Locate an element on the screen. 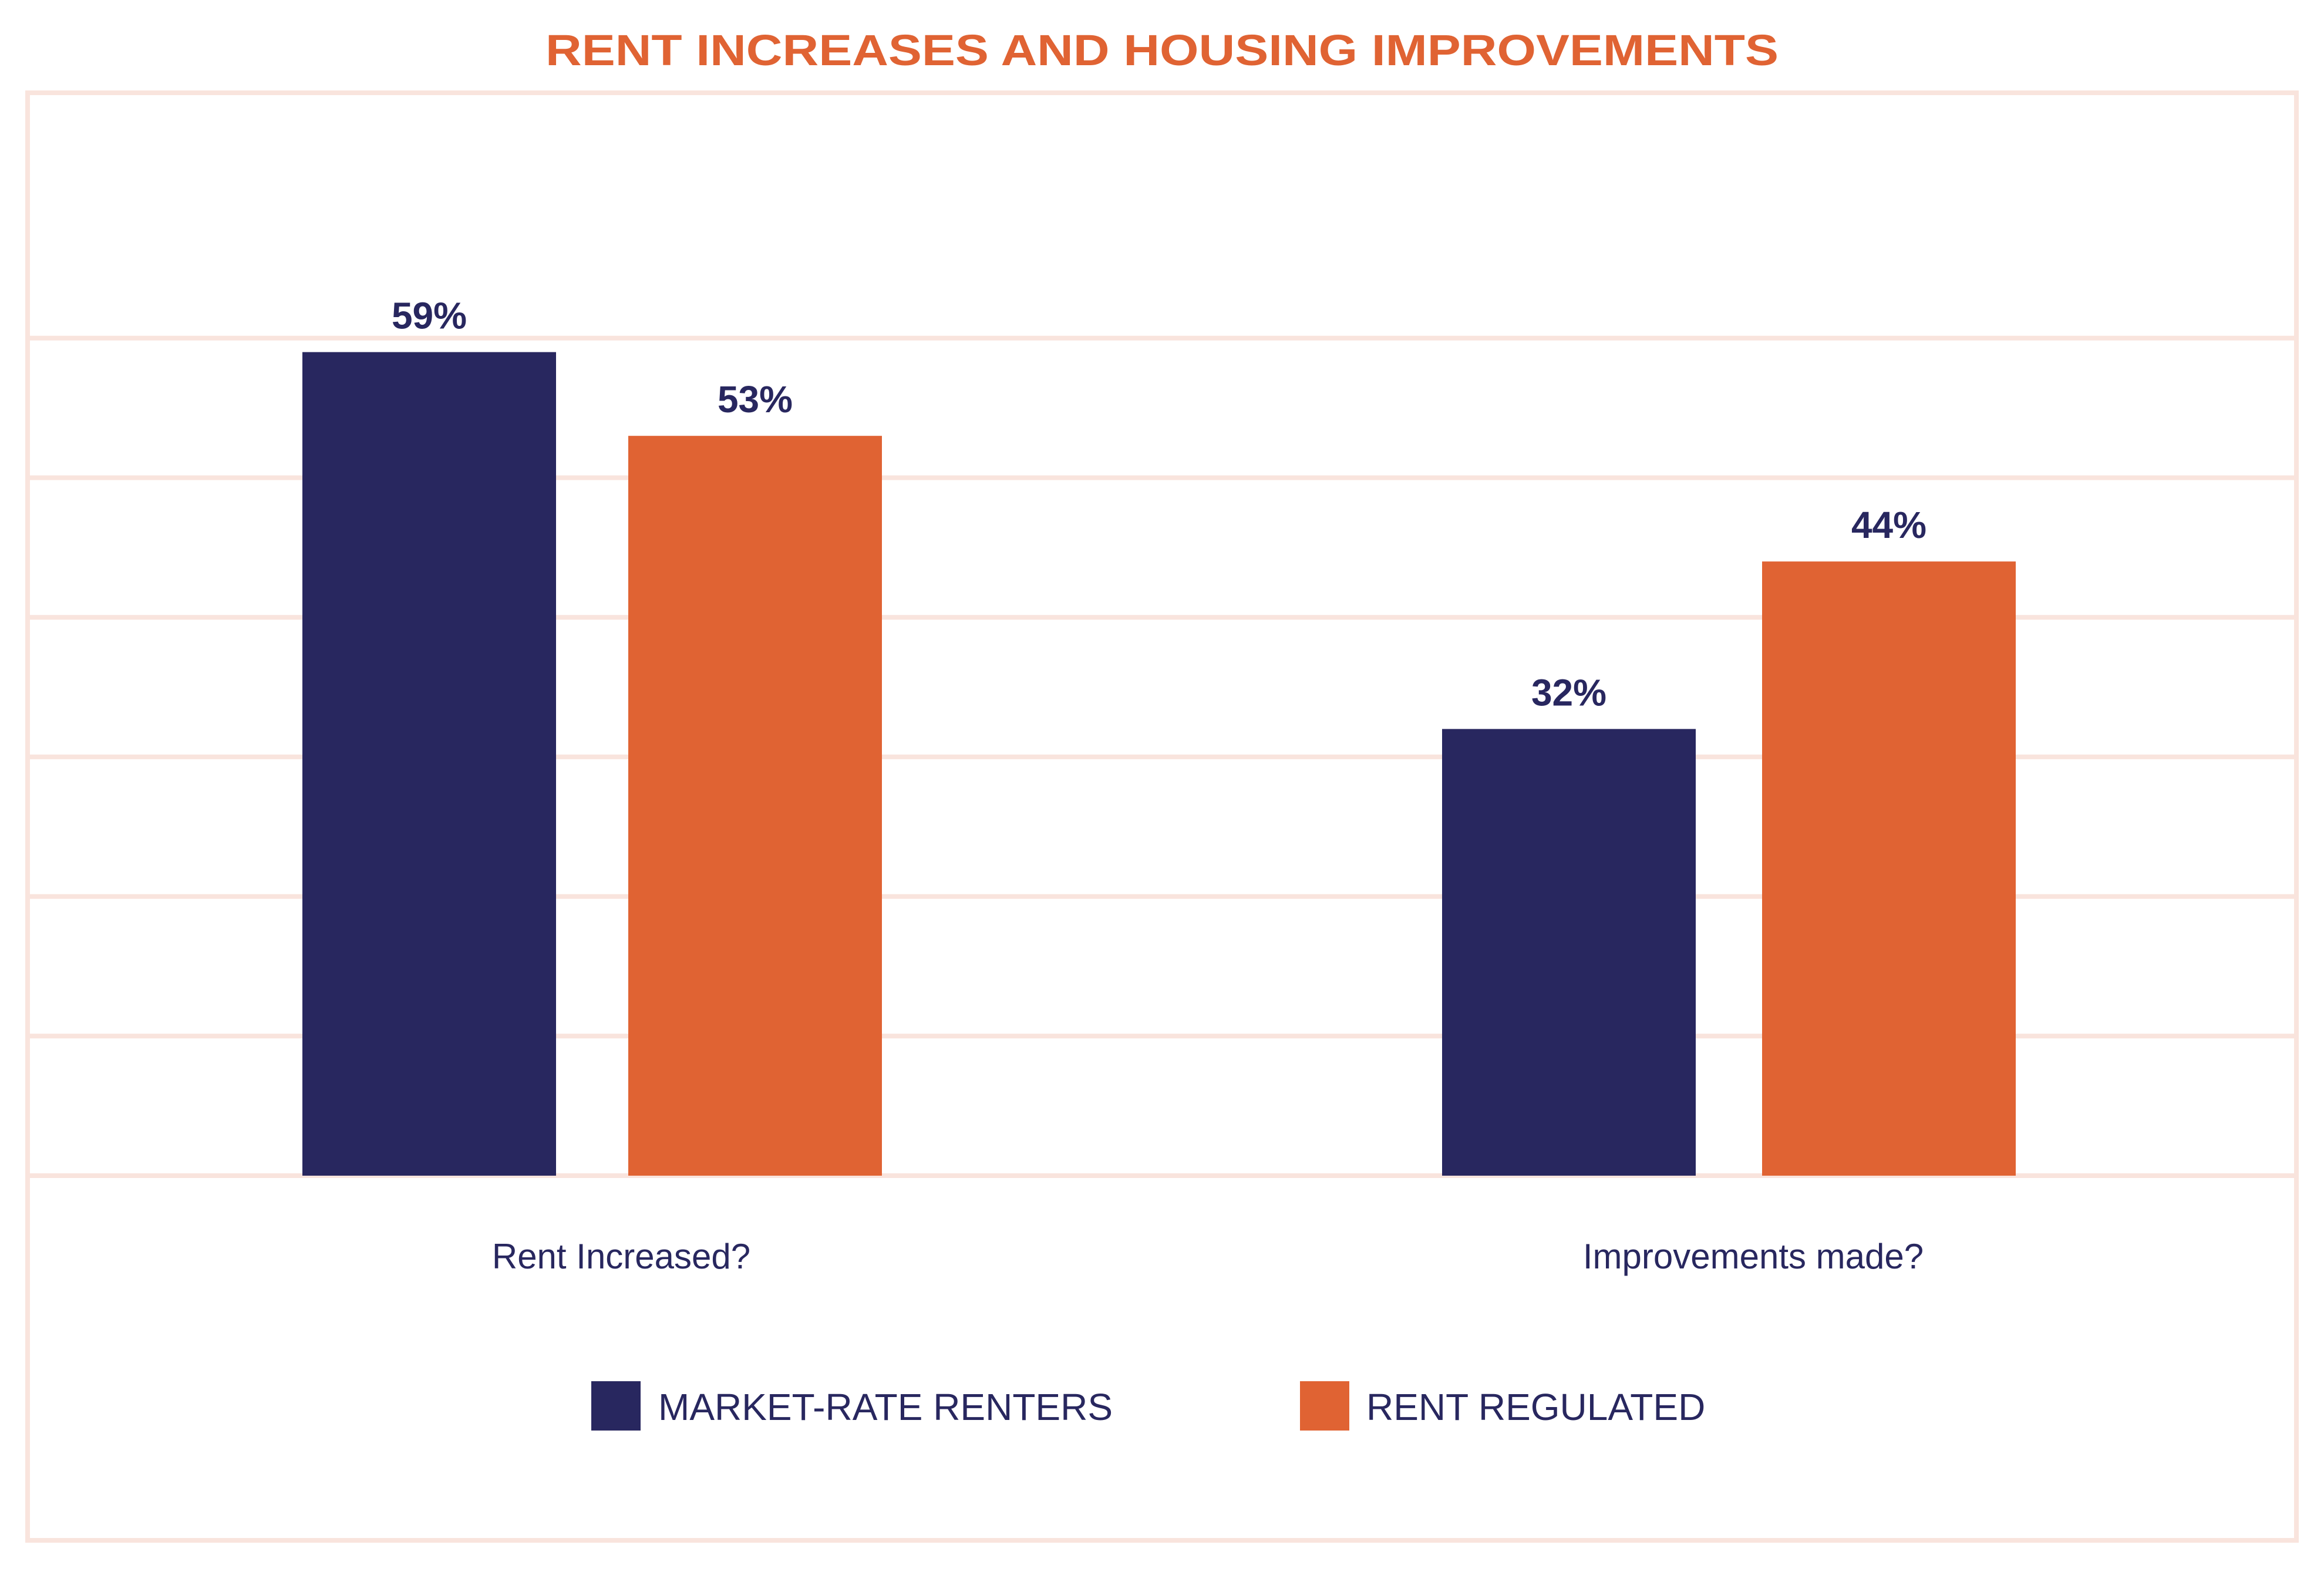 This screenshot has height=1575, width=2324. chart-title: RENT INCREASES AND HOUSING IMPROVEMENTS is located at coordinates (1162, 50).